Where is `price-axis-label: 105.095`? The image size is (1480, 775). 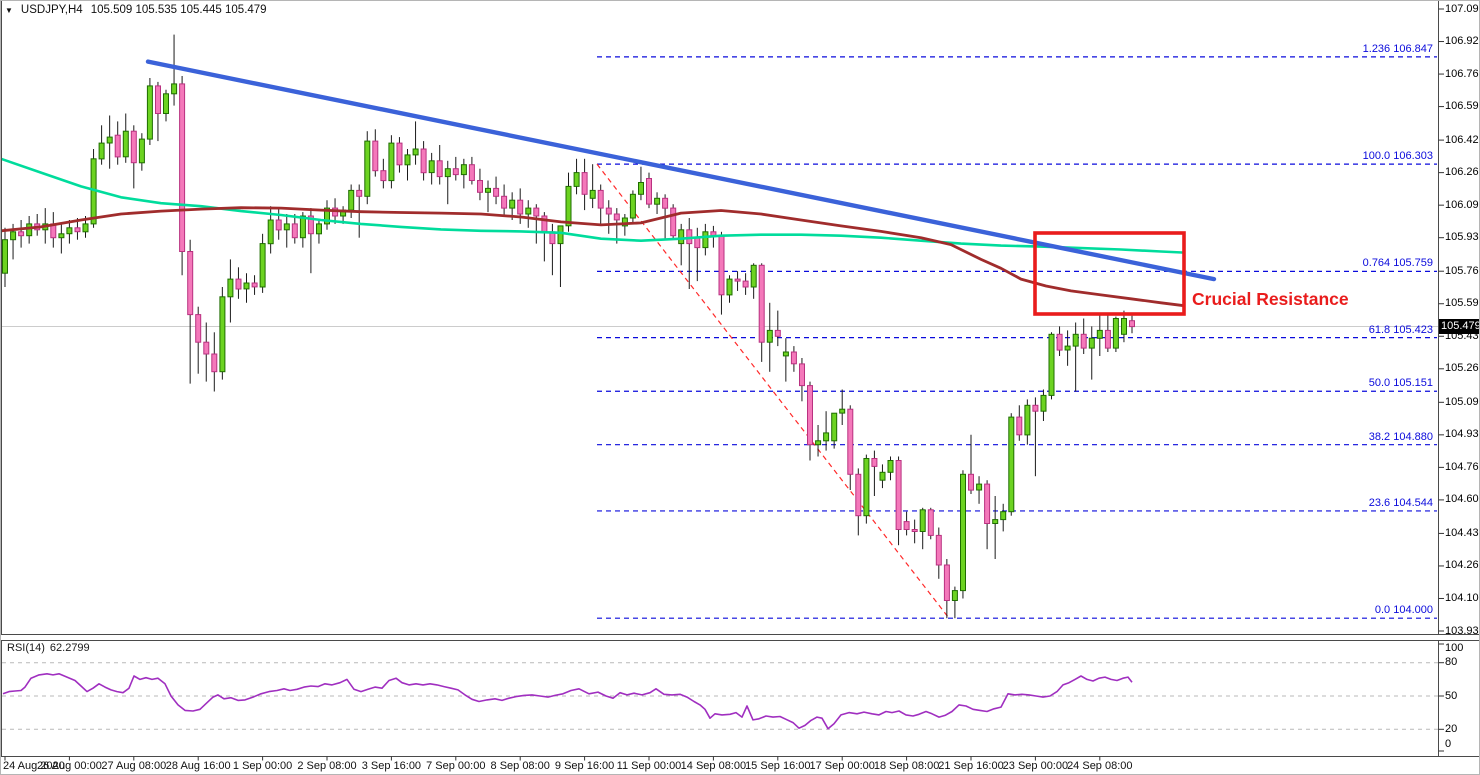 price-axis-label: 105.095 is located at coordinates (1462, 401).